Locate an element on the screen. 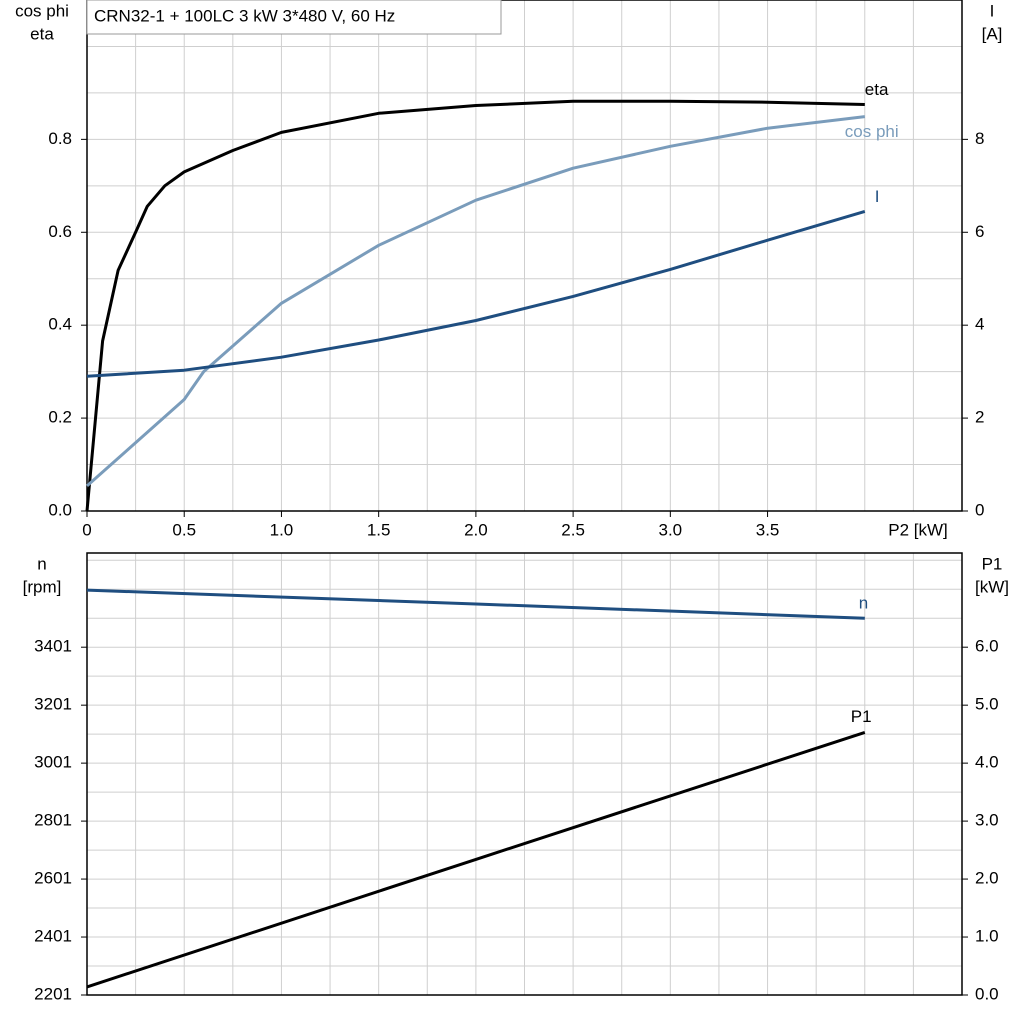  y2-axis-label: I is located at coordinates (992, 10).